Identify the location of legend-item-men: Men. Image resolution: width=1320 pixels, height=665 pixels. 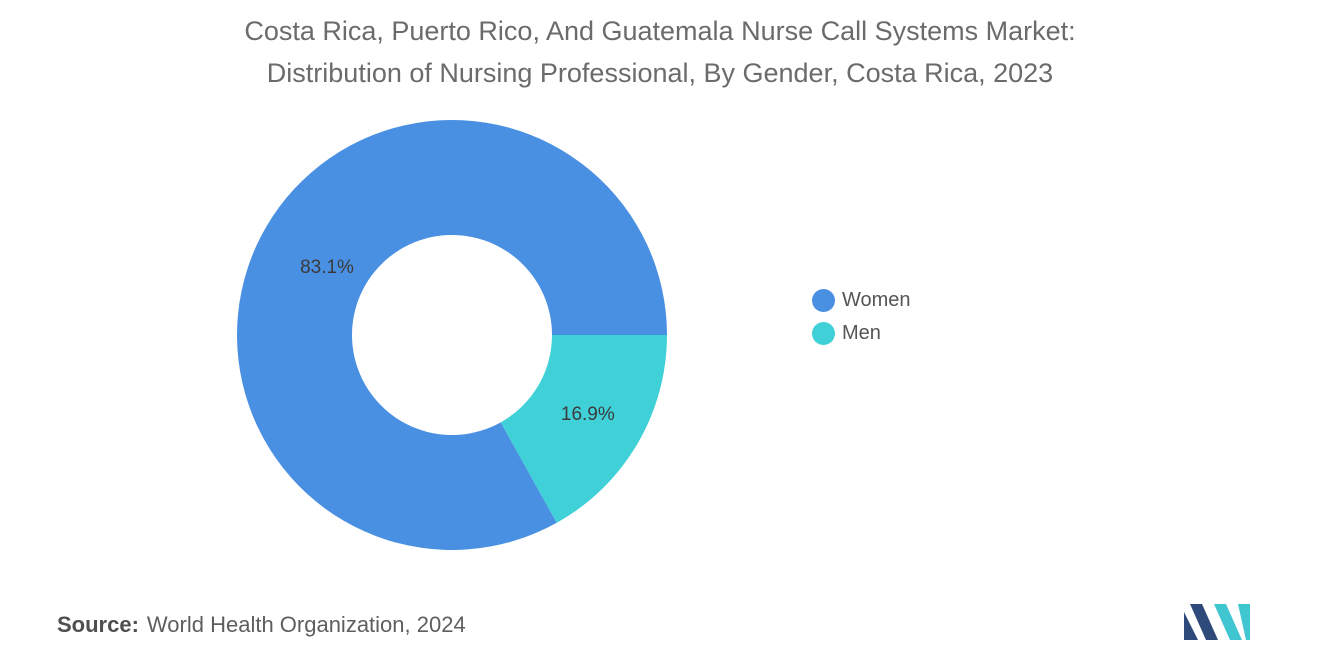
(861, 333).